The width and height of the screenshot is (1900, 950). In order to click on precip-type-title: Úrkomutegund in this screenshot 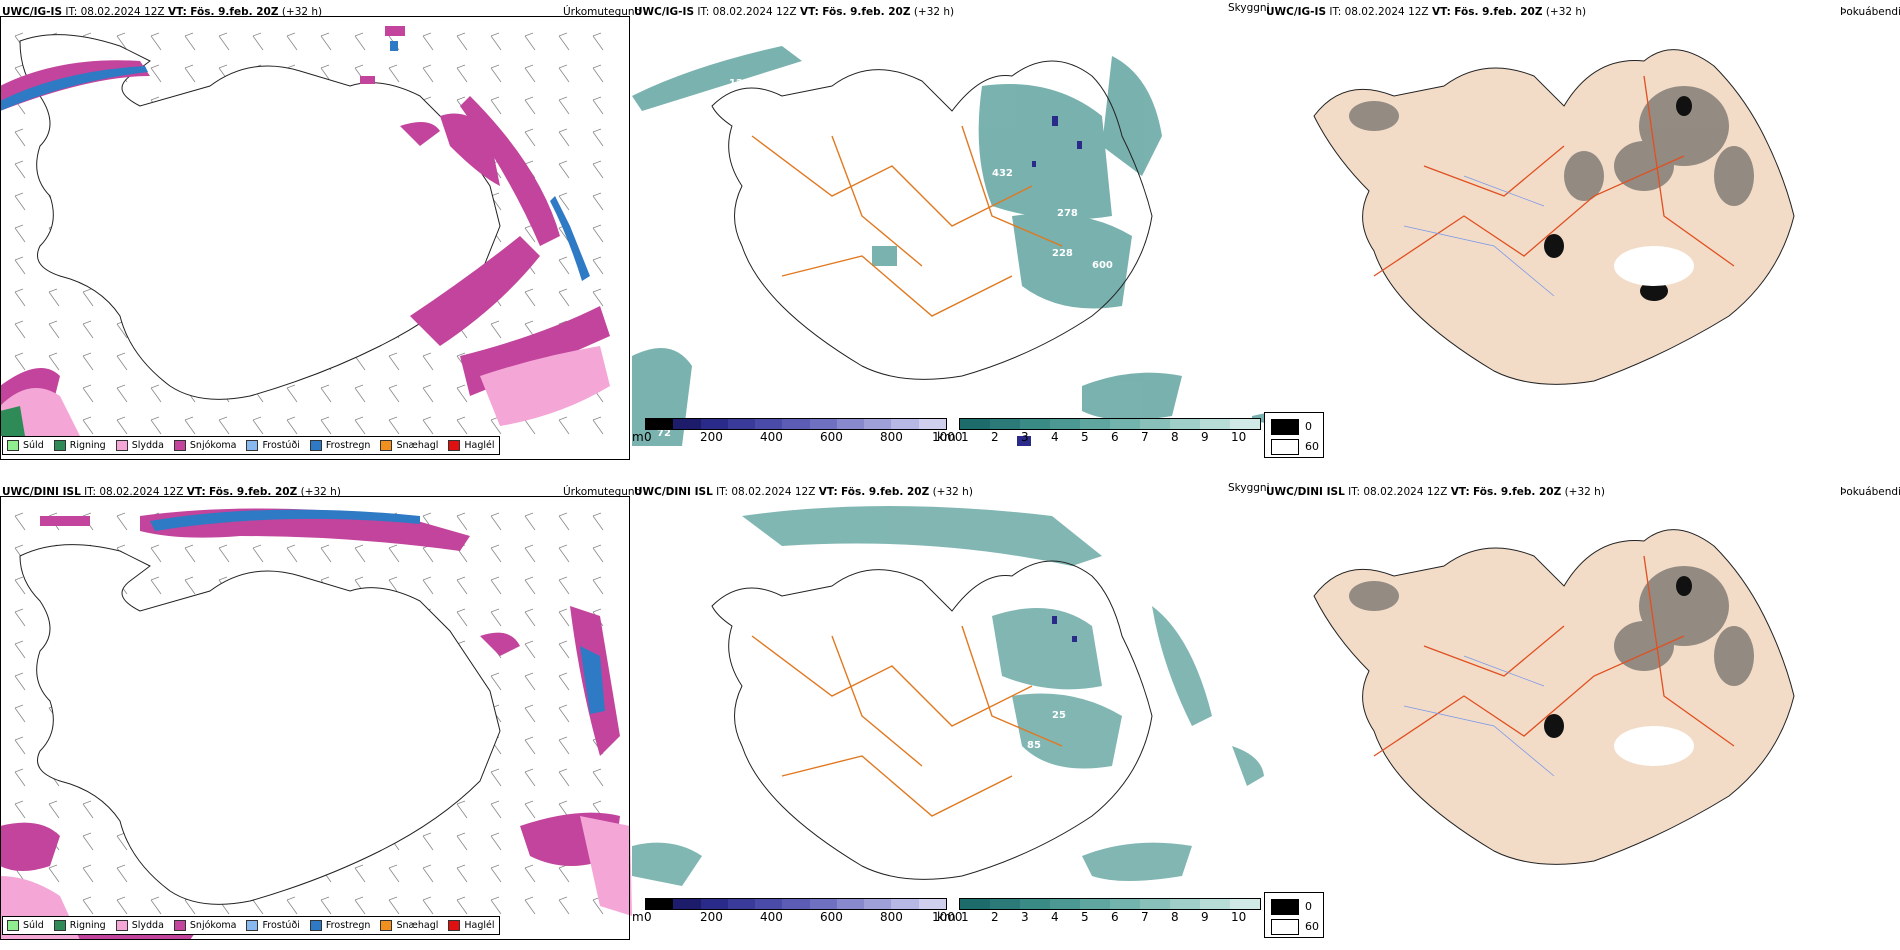, I will do `click(602, 492)`.